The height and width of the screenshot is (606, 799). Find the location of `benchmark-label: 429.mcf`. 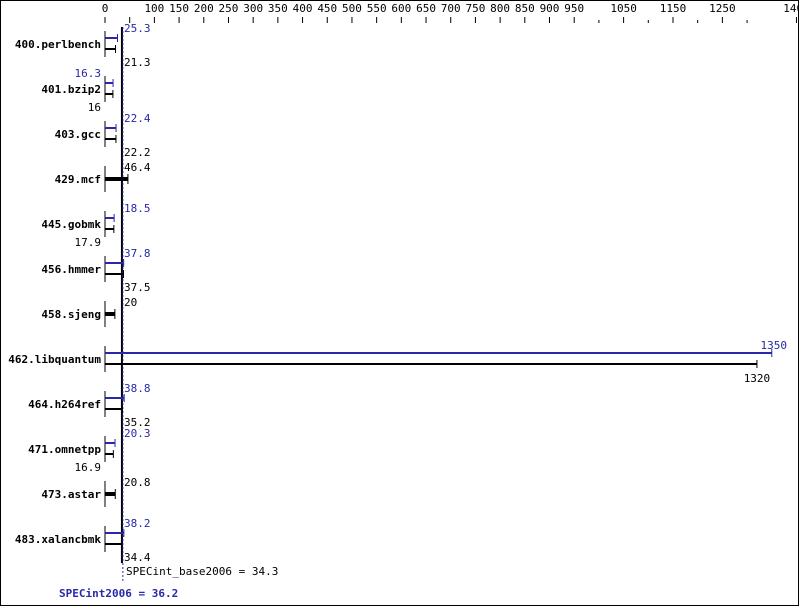

benchmark-label: 429.mcf is located at coordinates (78, 179).